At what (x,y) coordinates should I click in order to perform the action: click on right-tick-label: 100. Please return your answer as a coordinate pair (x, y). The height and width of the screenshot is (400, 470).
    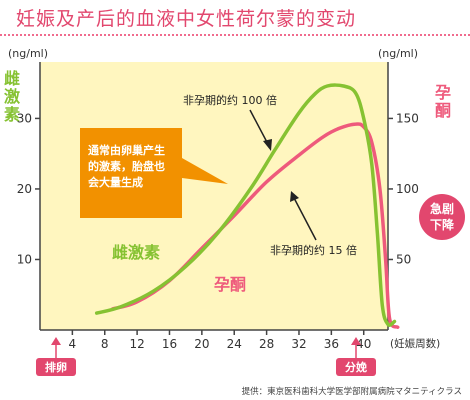
    Looking at the image, I should click on (407, 189).